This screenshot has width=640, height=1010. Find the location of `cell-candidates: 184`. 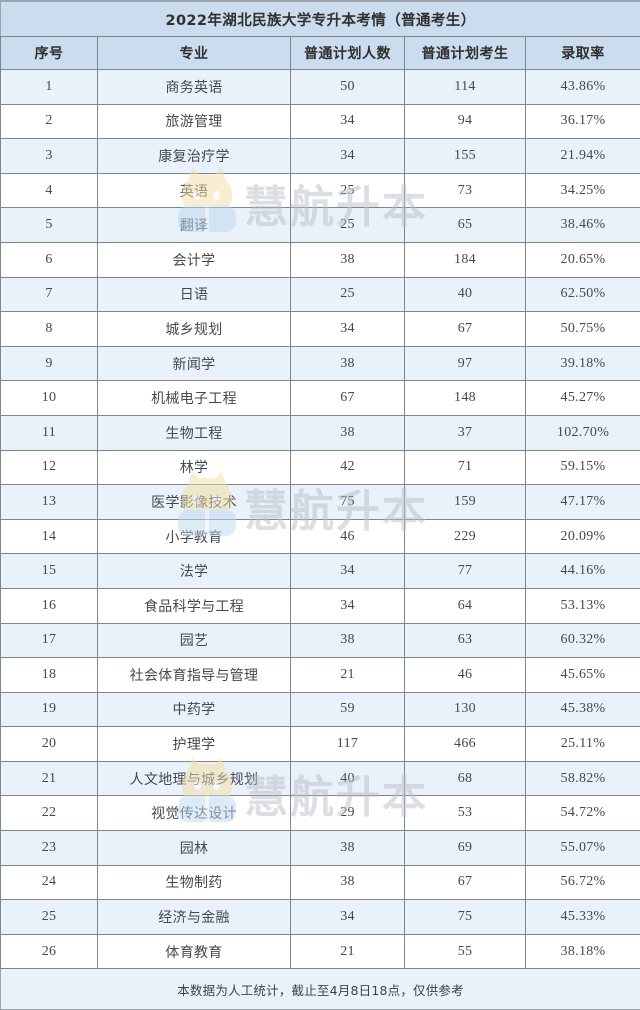

cell-candidates: 184 is located at coordinates (465, 259).